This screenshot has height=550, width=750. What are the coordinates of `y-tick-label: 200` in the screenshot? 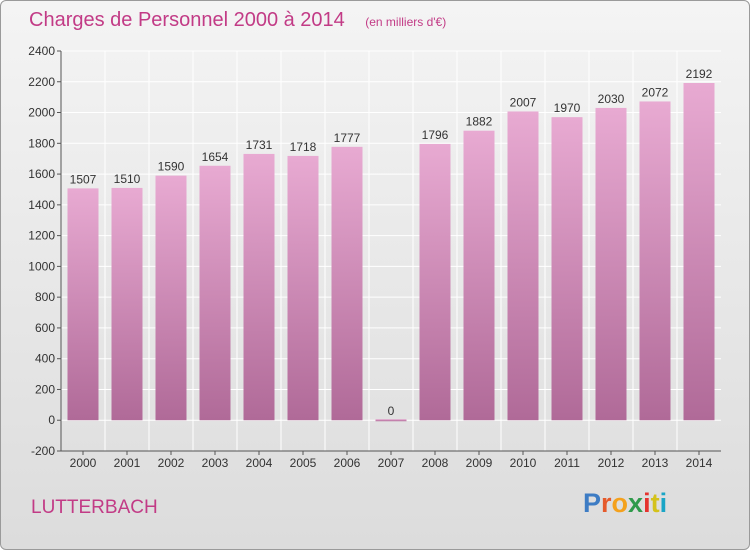 It's located at (45, 389).